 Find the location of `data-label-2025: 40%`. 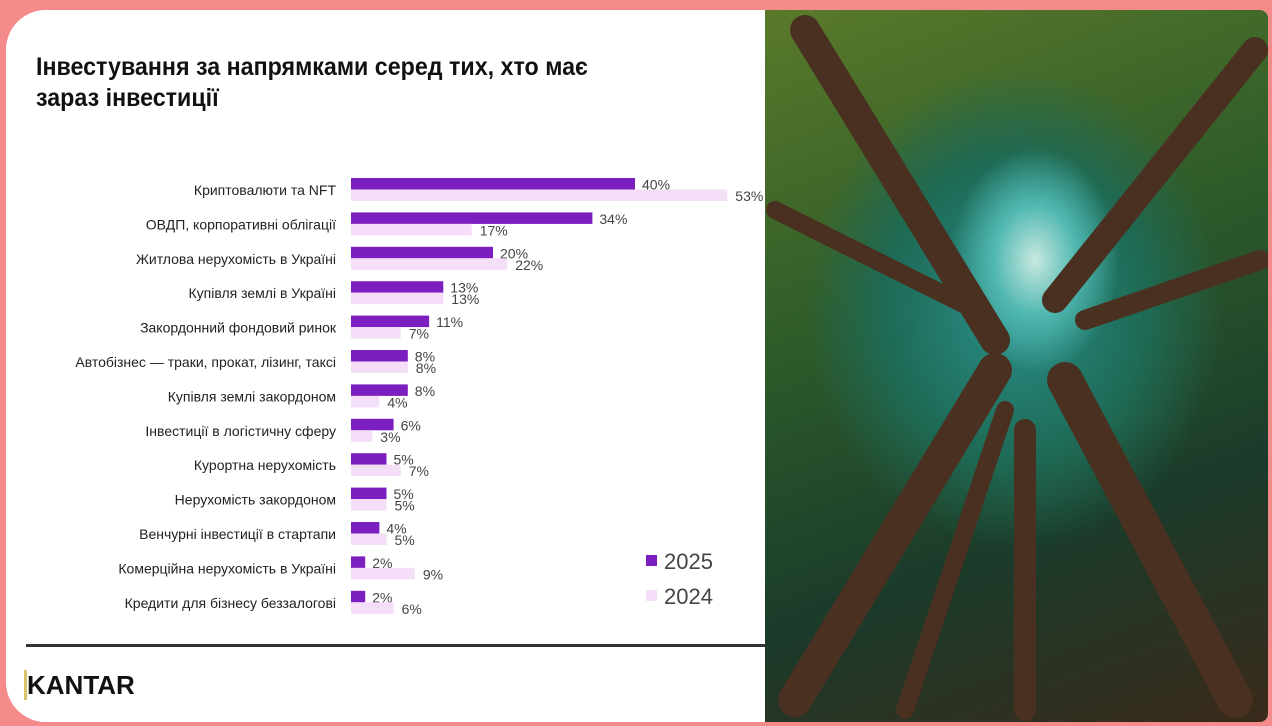

data-label-2025: 40% is located at coordinates (656, 185).